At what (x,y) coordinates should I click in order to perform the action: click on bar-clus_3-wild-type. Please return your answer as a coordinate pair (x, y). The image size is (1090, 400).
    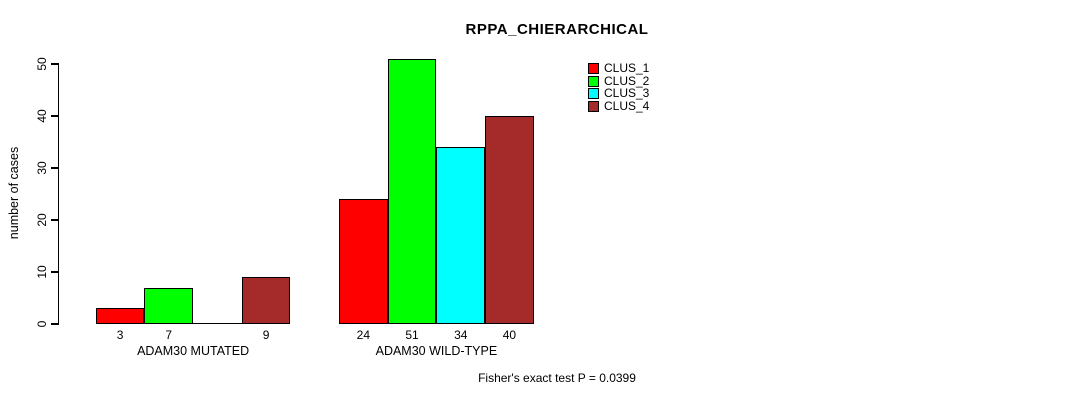
    Looking at the image, I should click on (461, 235).